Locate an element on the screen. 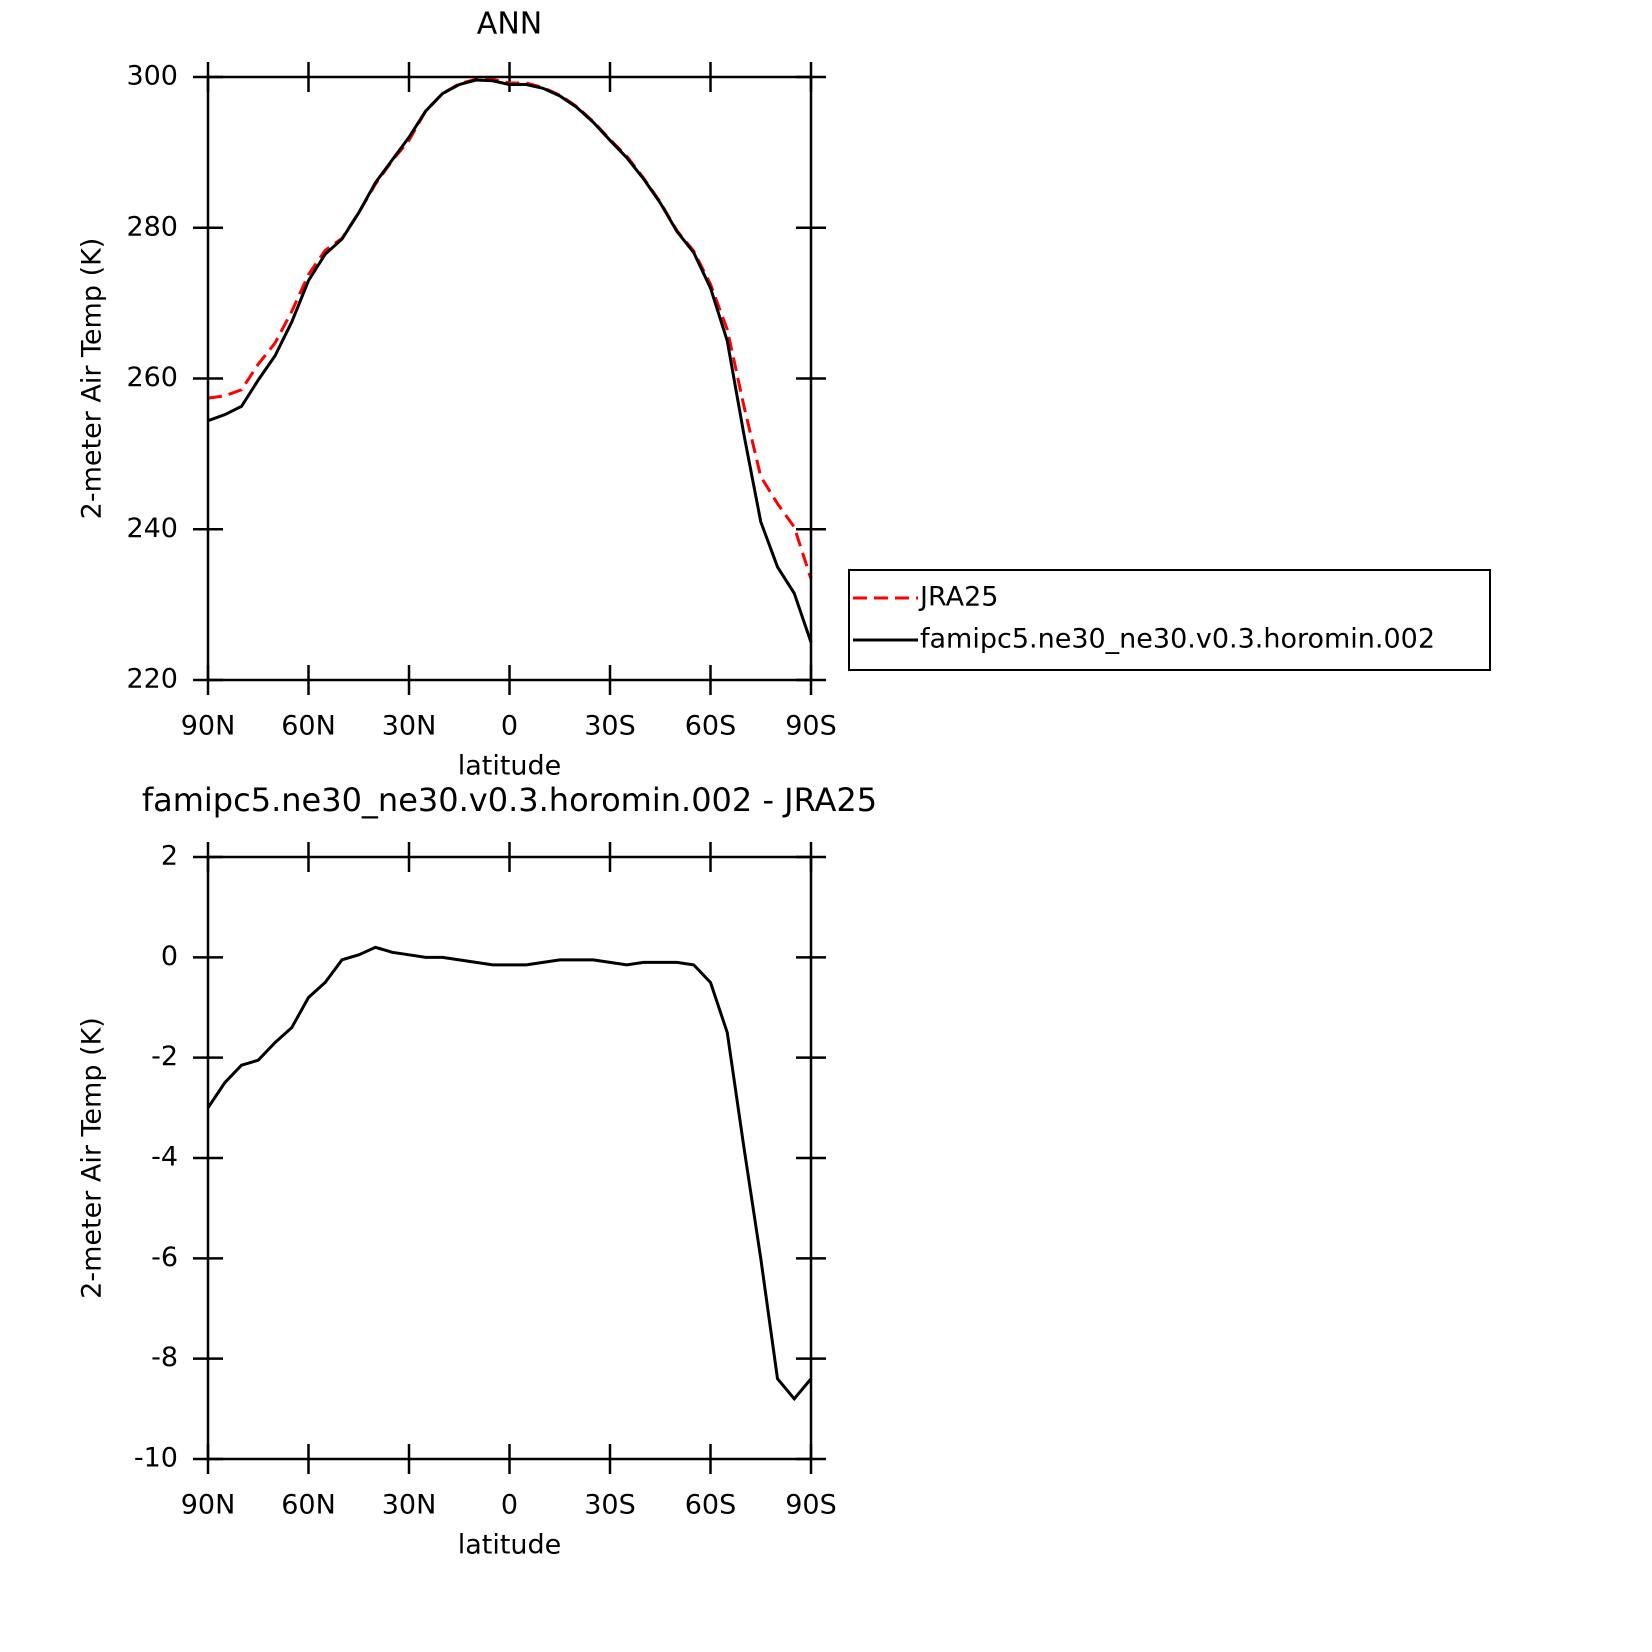 The image size is (1652, 1652). legend-box is located at coordinates (1169, 620).